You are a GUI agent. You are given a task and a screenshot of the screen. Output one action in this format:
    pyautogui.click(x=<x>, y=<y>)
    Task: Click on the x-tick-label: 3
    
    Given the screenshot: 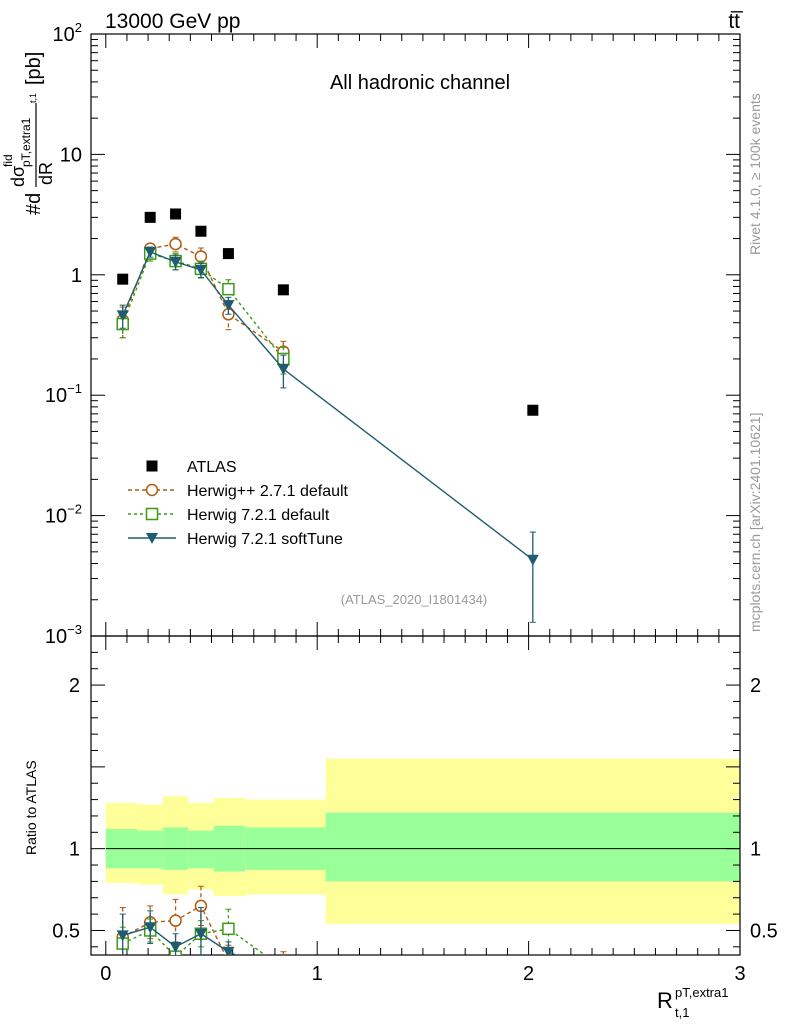 What is the action you would take?
    pyautogui.click(x=739, y=974)
    